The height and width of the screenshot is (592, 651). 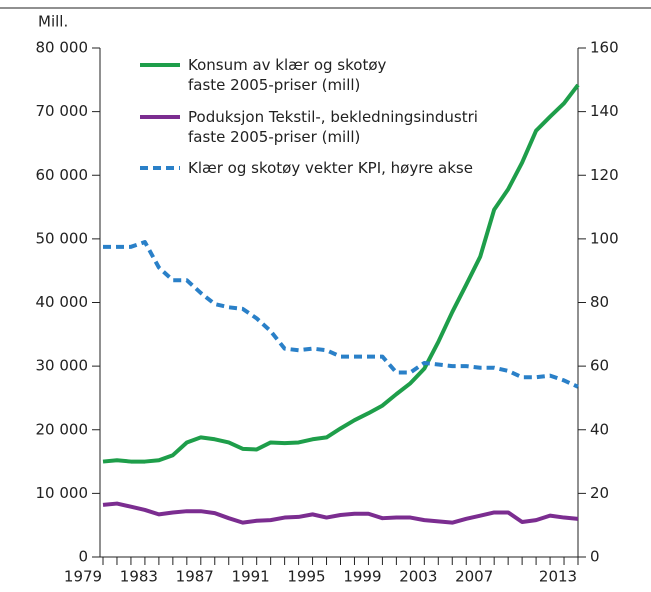 What do you see at coordinates (362, 577) in the screenshot?
I see `x-tick-label: 1999` at bounding box center [362, 577].